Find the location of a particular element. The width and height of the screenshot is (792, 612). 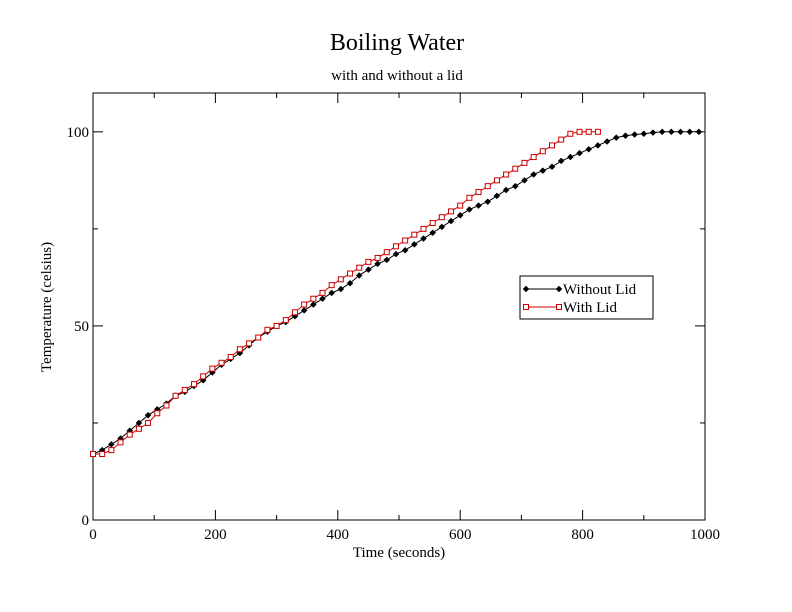

legend-marker-without-lid is located at coordinates (559, 289).